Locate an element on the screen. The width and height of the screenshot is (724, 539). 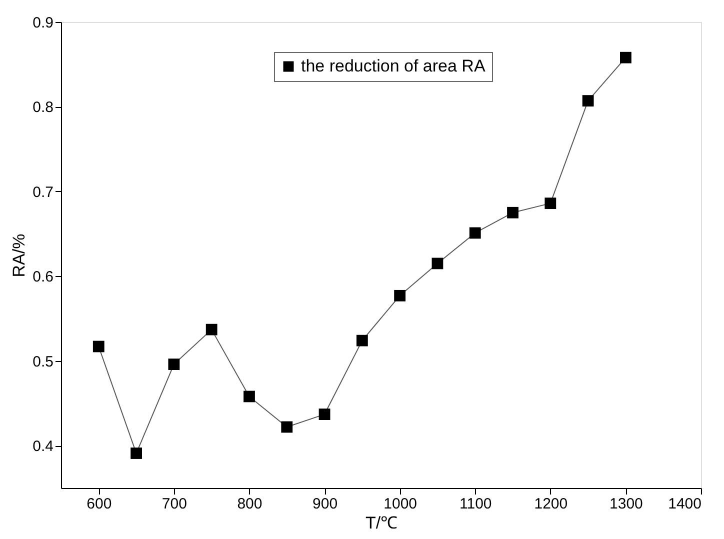
y-tick-label: 0.7 is located at coordinates (43, 192).